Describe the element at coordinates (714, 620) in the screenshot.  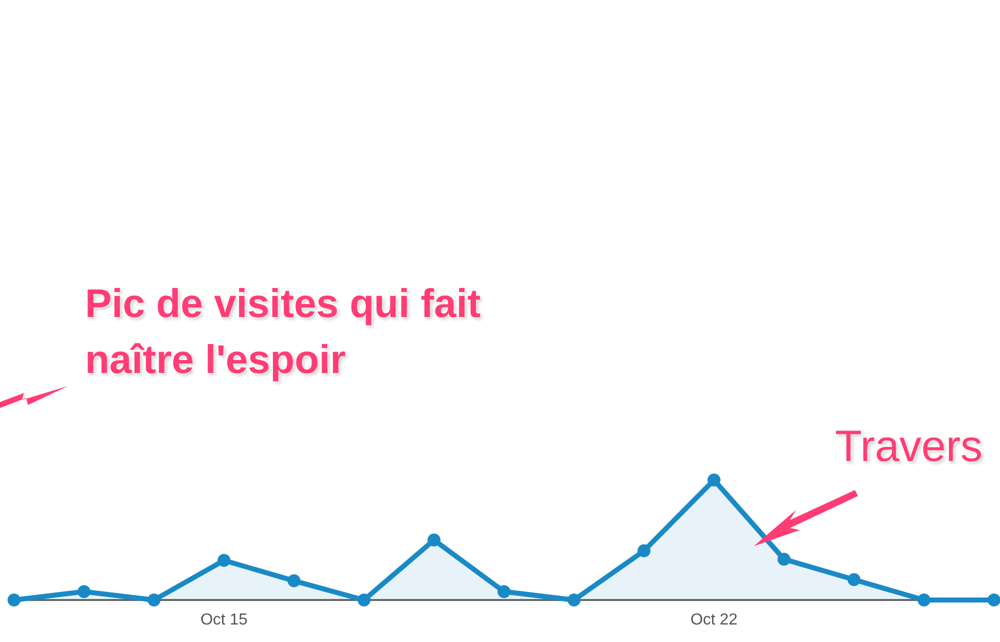
I see `x-tick-label: Oct 22` at that location.